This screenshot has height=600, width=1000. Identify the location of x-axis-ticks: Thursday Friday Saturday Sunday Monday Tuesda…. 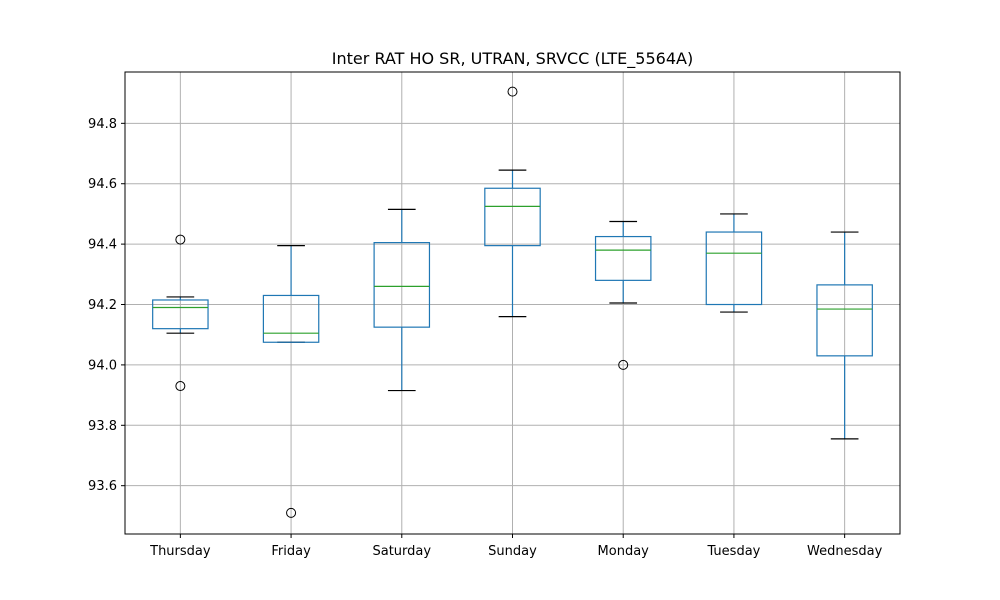
(516, 546).